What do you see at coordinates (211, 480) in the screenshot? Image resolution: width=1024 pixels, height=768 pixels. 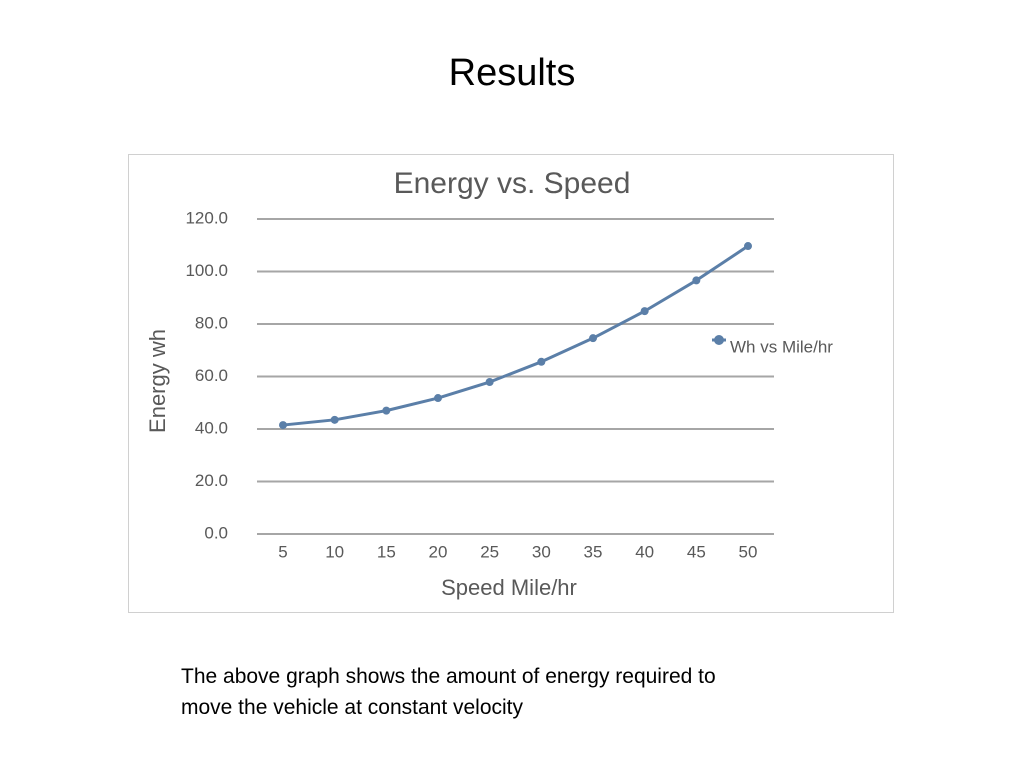 I see `y-tick-label: 20.0` at bounding box center [211, 480].